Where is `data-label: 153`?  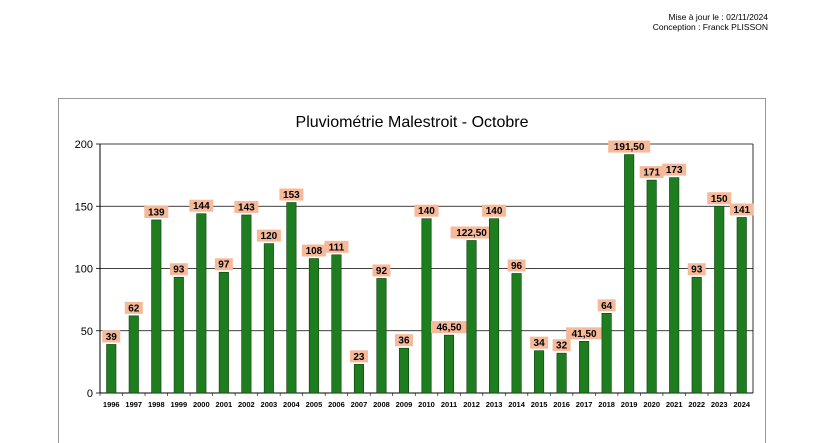 data-label: 153 is located at coordinates (291, 195).